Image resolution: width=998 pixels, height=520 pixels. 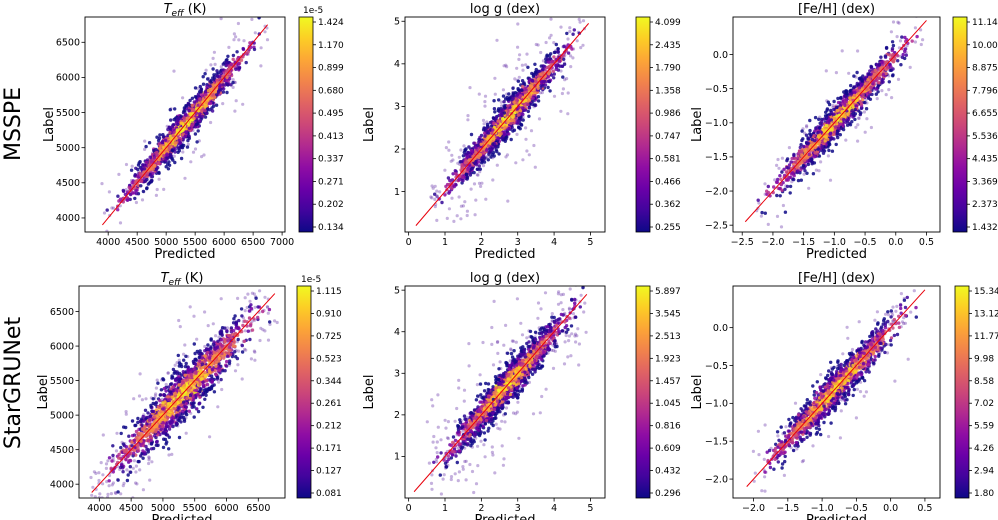 What do you see at coordinates (68, 113) in the screenshot?
I see `y-tick-label: 5500` at bounding box center [68, 113].